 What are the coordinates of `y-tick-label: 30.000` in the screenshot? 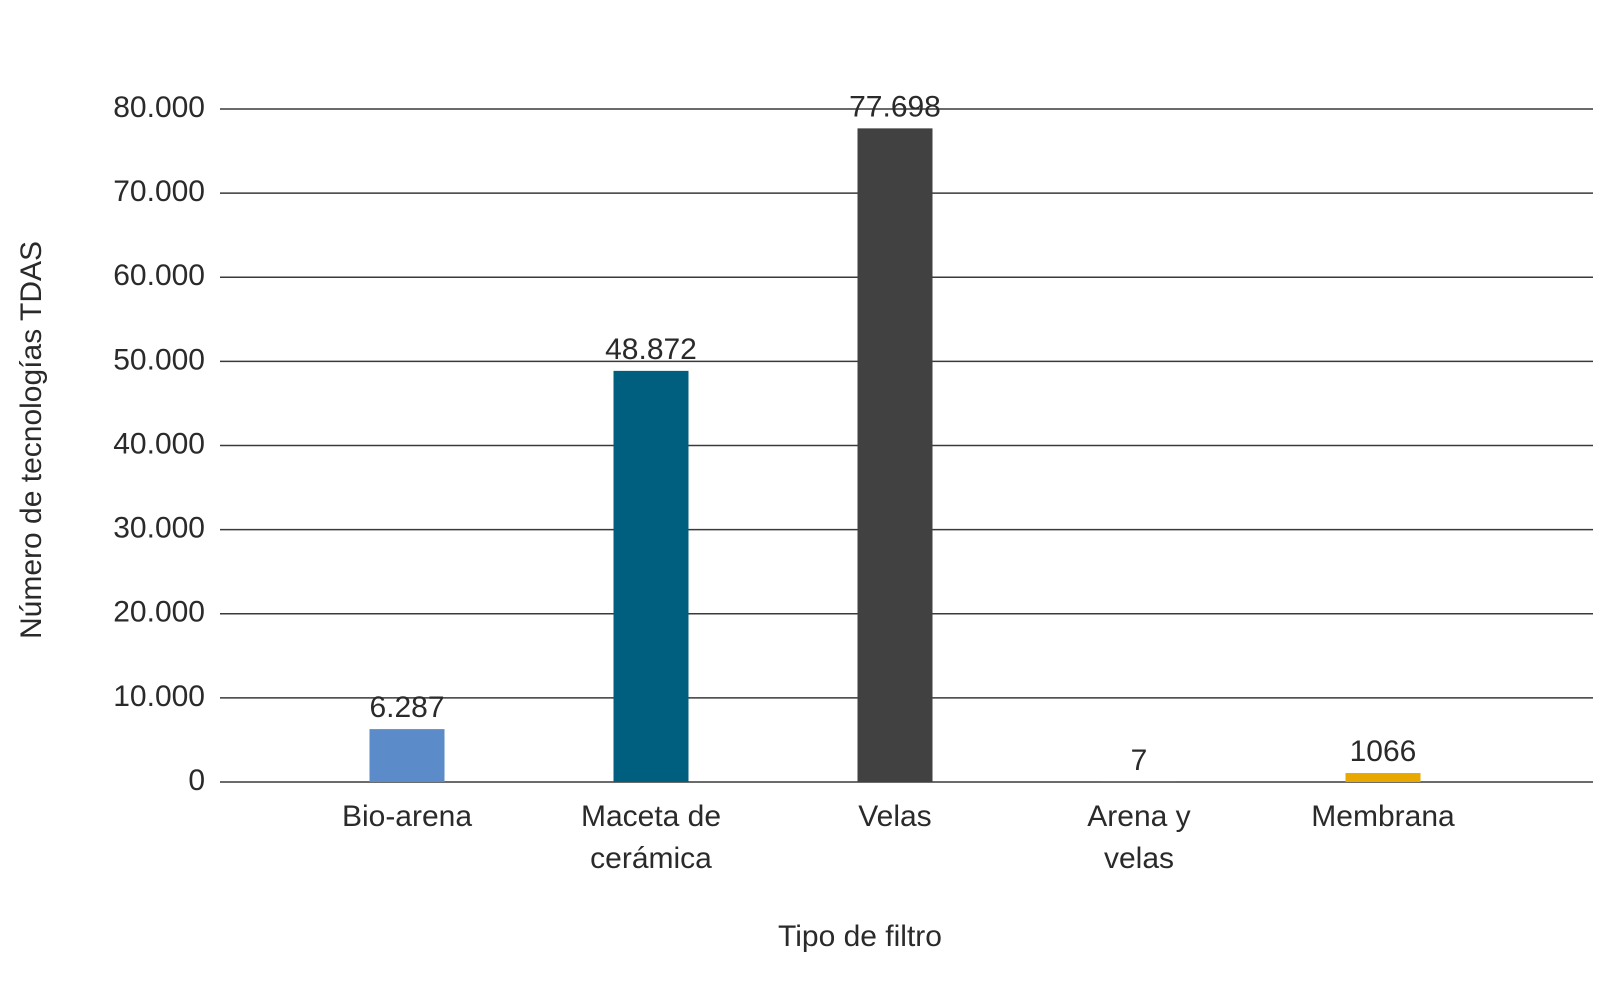 It's located at (159, 528).